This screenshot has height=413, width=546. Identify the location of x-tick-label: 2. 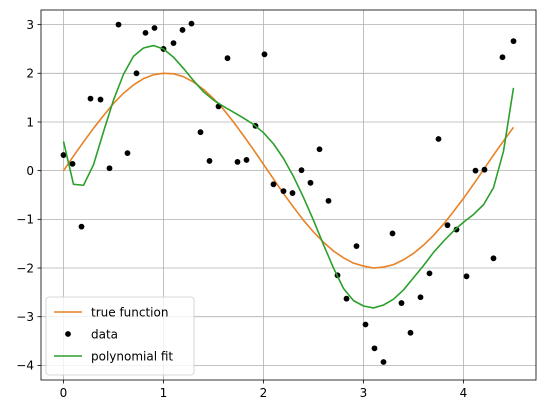
(264, 393).